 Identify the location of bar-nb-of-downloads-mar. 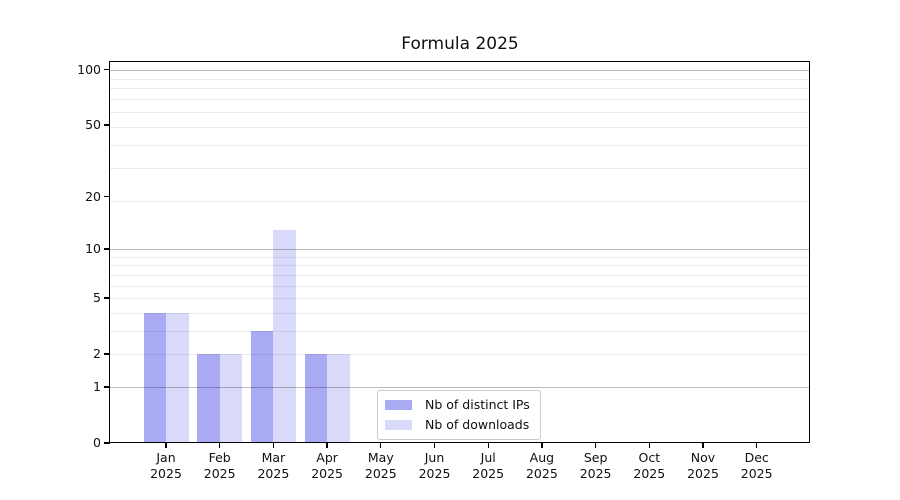
(284, 336).